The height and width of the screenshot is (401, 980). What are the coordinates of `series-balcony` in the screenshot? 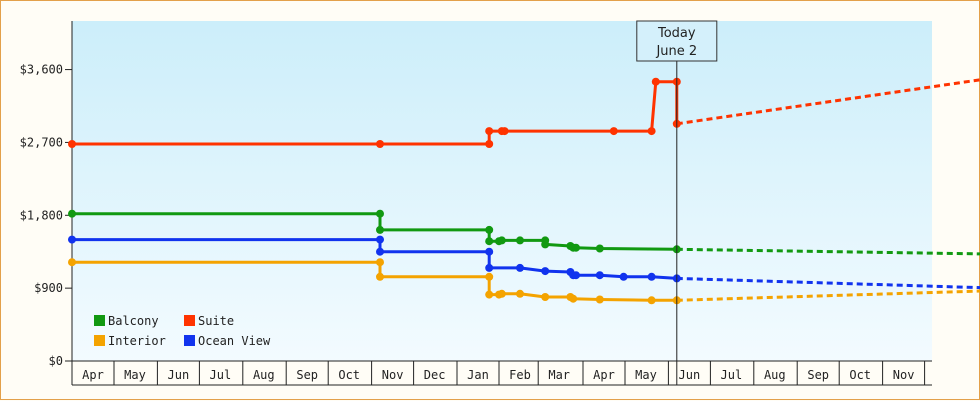 It's located at (524, 232).